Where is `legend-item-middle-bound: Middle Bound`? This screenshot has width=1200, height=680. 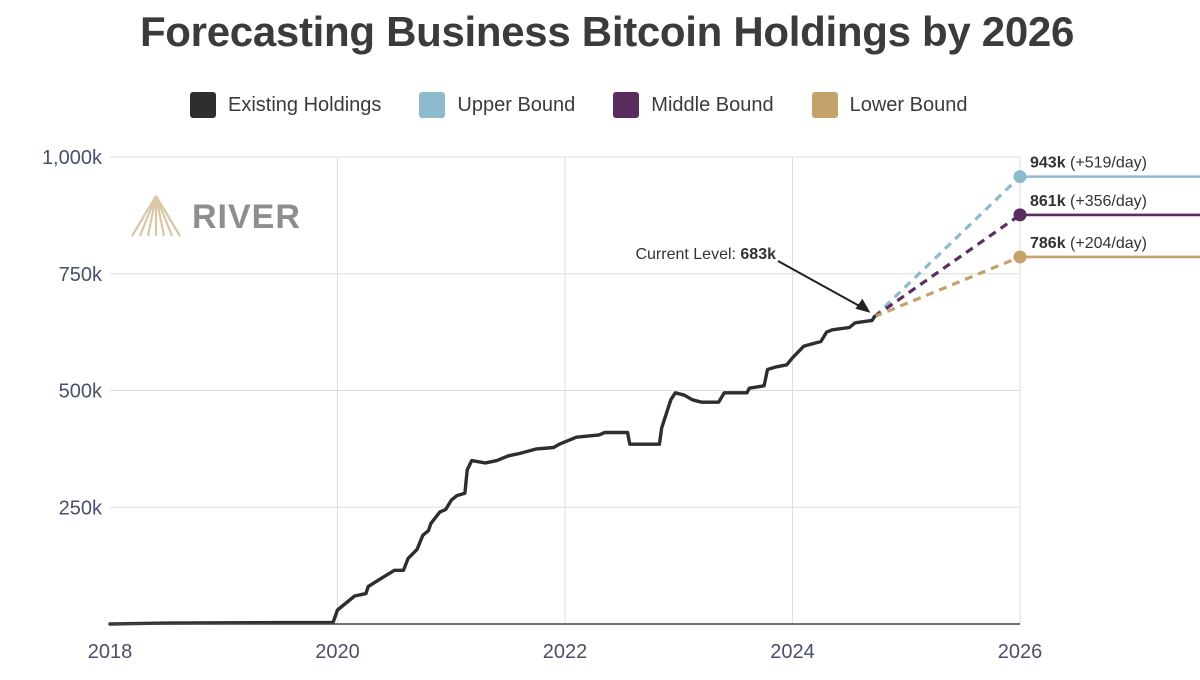
legend-item-middle-bound: Middle Bound is located at coordinates (693, 105).